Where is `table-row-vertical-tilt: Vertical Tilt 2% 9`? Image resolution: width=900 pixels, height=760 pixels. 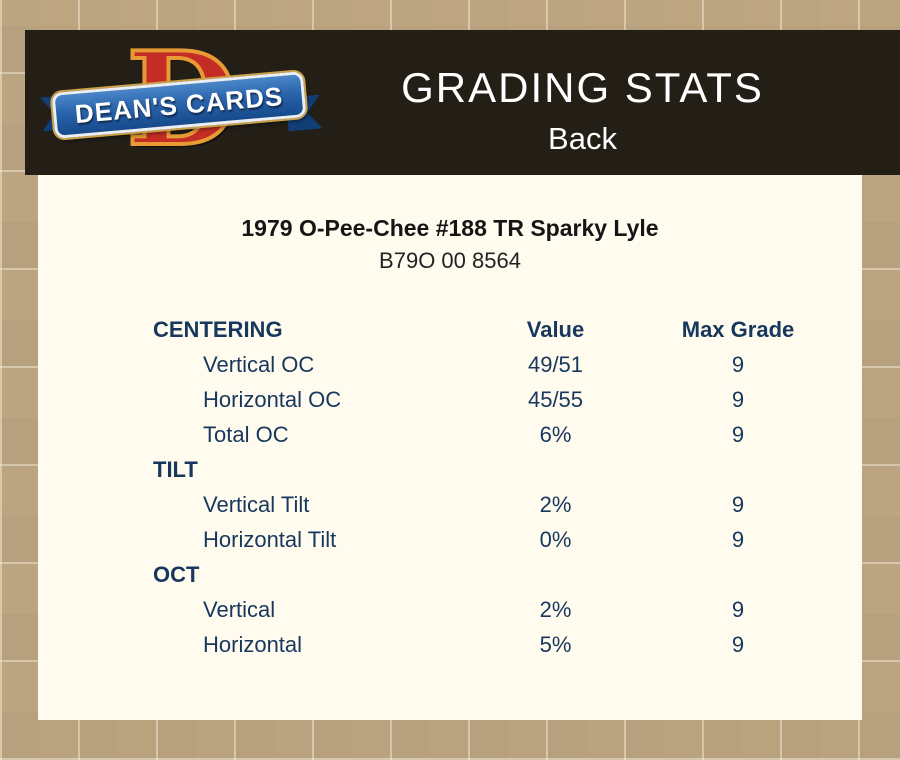
table-row-vertical-tilt: Vertical Tilt 2% 9 is located at coordinates (507, 504).